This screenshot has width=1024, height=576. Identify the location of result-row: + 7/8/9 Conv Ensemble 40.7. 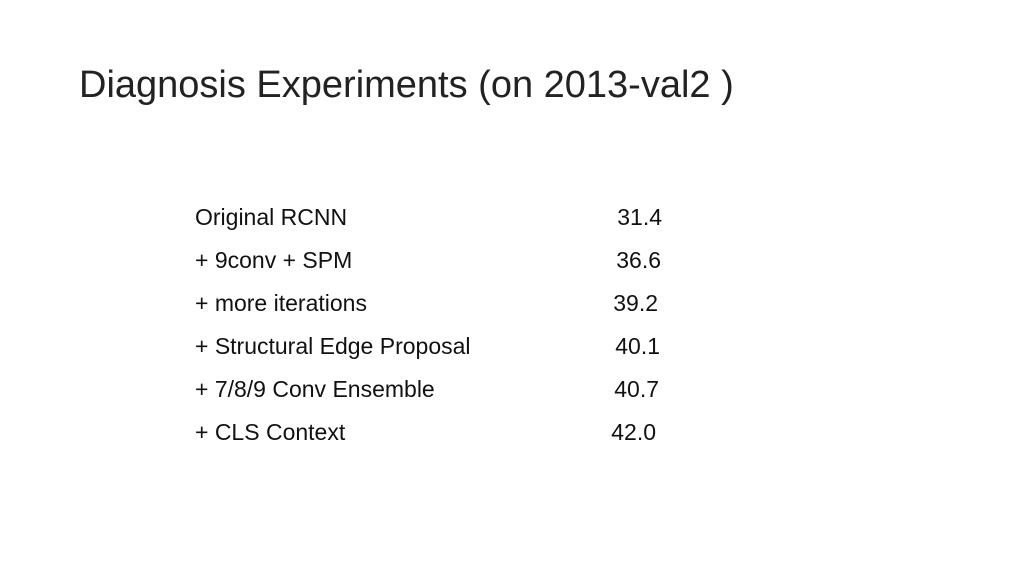
(435, 392).